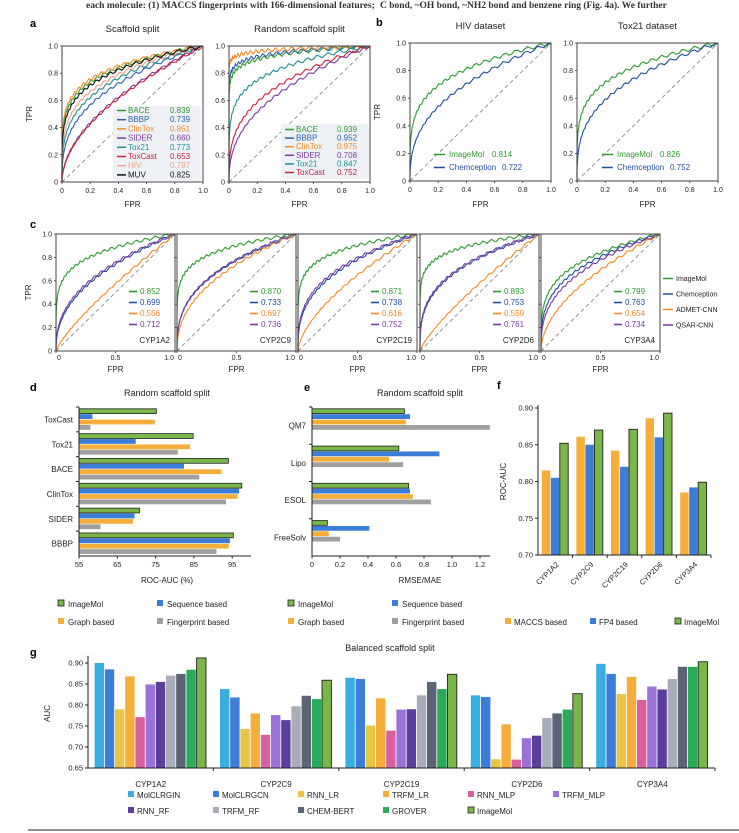  I want to click on legend-auc: 0.738, so click(392, 302).